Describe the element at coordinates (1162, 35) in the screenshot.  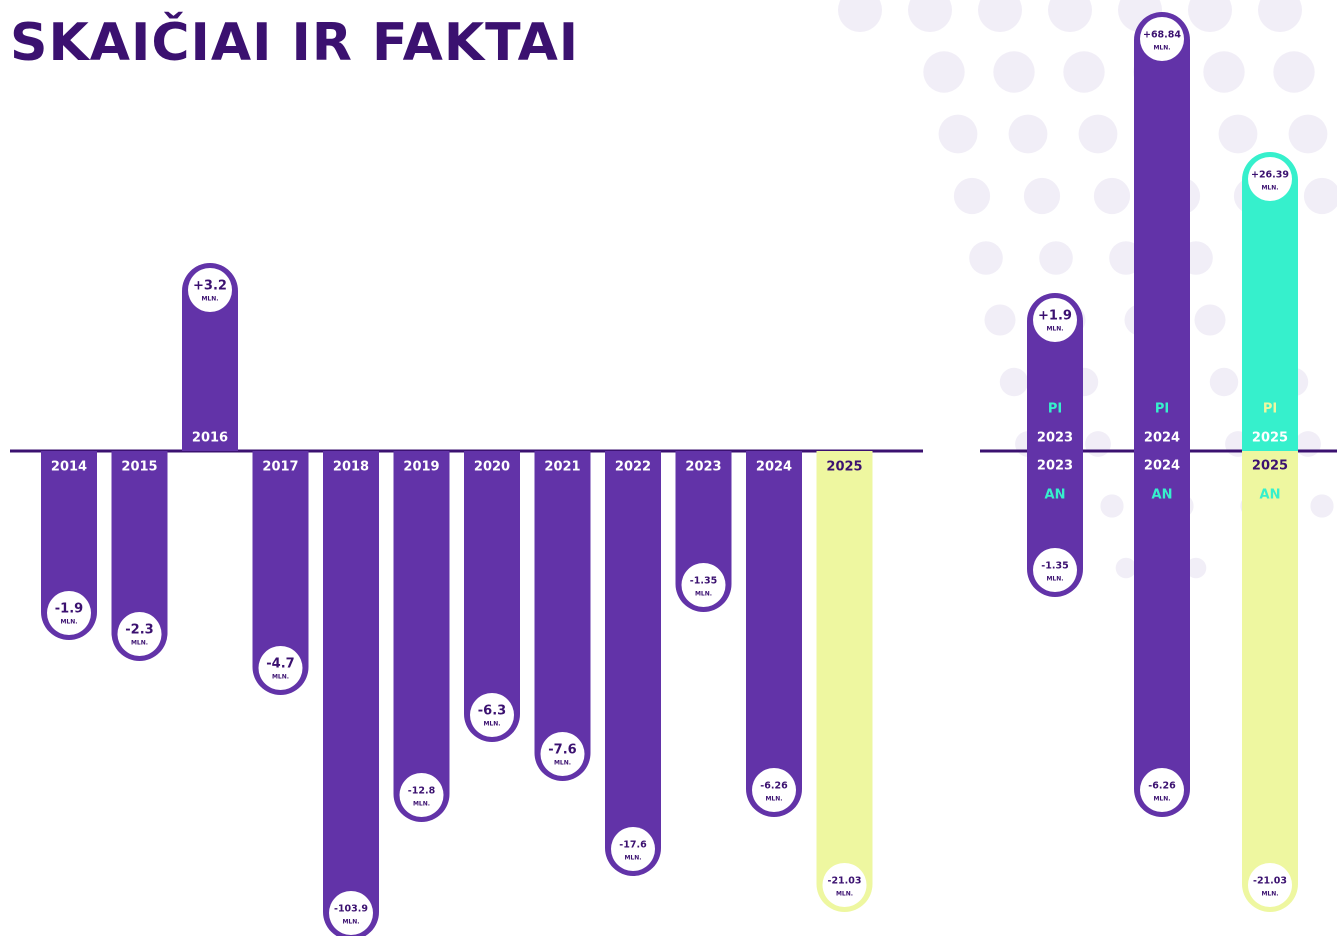
I see `value-label: +68.84` at that location.